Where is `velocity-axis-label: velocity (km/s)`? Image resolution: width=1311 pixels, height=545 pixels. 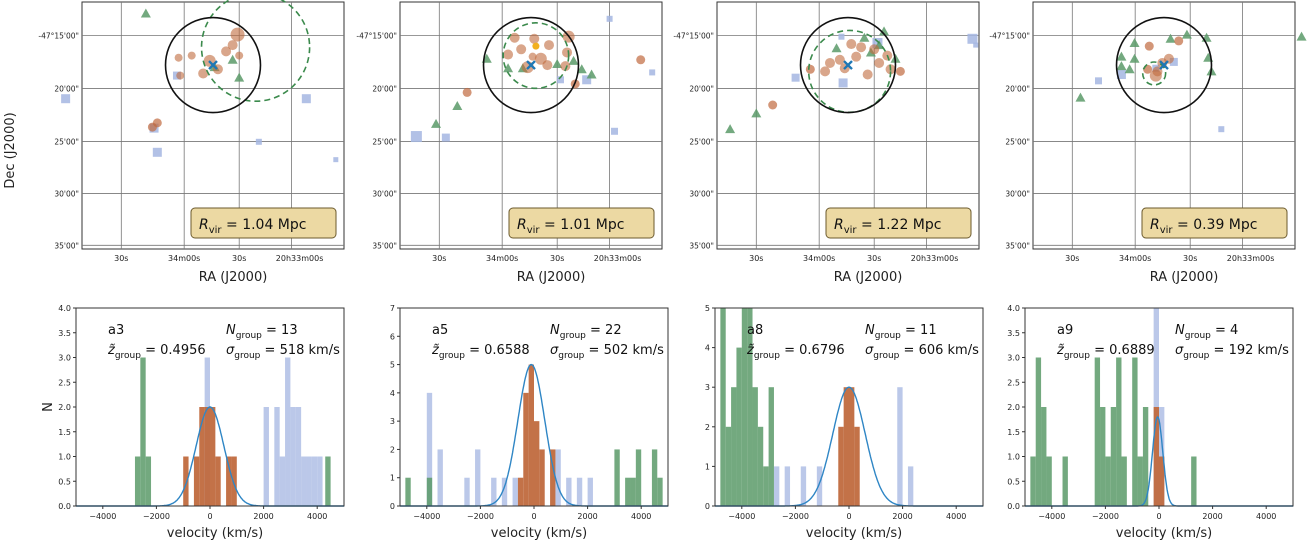
velocity-axis-label: velocity (km/s) is located at coordinates (854, 533).